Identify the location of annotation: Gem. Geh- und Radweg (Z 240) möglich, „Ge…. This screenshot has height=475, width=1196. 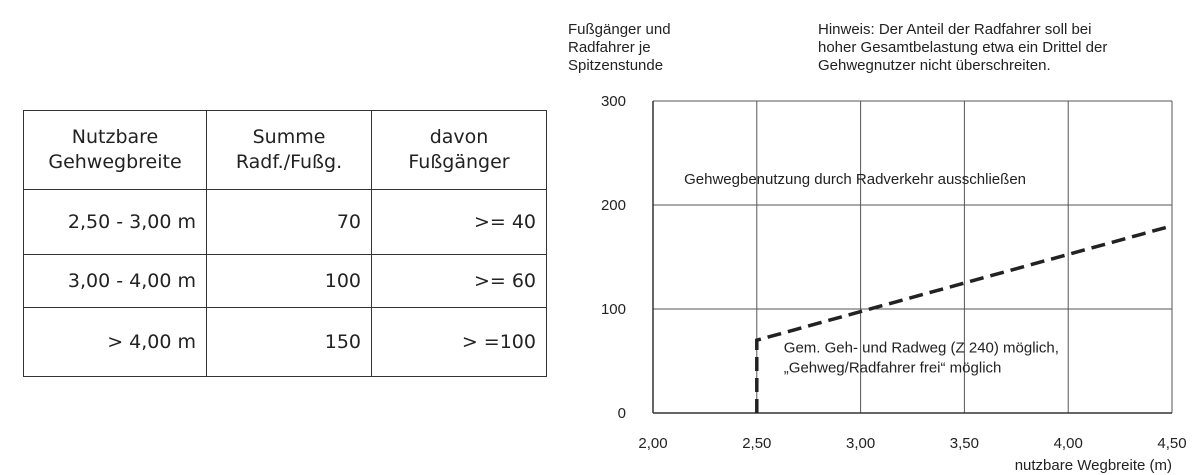
(921, 358).